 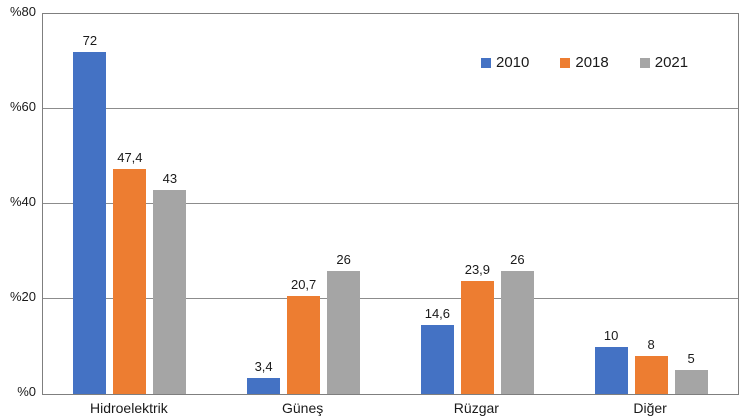 What do you see at coordinates (691, 382) in the screenshot?
I see `bar-2021-diğer` at bounding box center [691, 382].